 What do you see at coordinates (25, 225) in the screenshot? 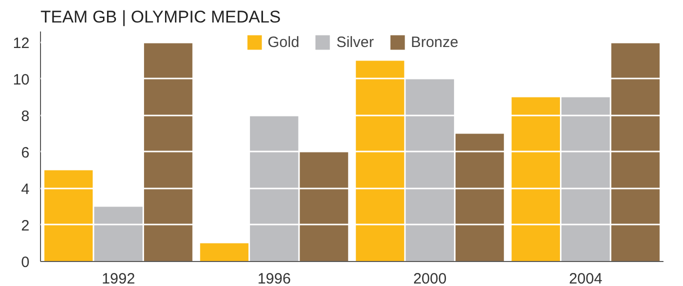
I see `y-tick-label: 2` at bounding box center [25, 225].